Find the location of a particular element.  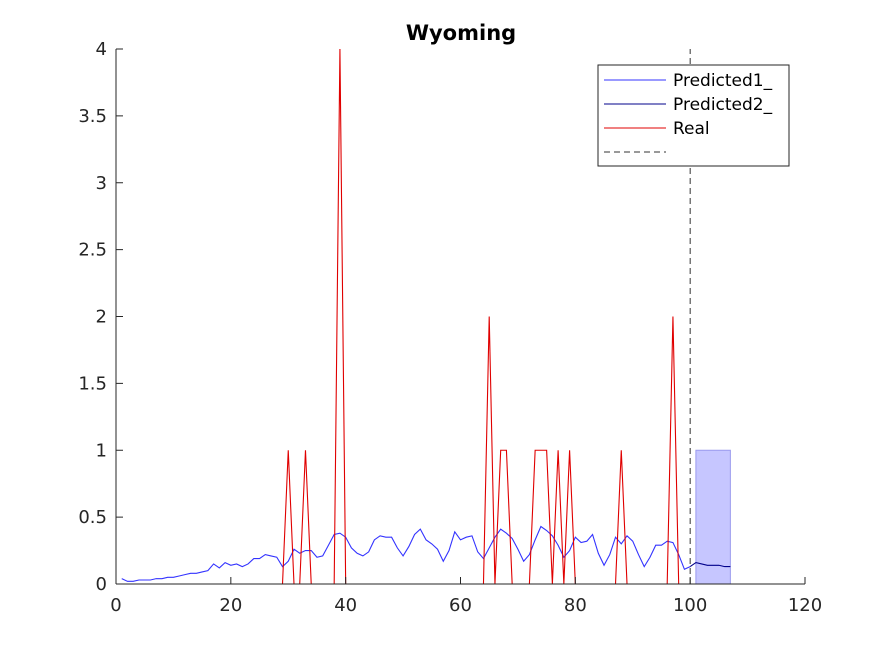

x-tick-label: 100 is located at coordinates (690, 605).